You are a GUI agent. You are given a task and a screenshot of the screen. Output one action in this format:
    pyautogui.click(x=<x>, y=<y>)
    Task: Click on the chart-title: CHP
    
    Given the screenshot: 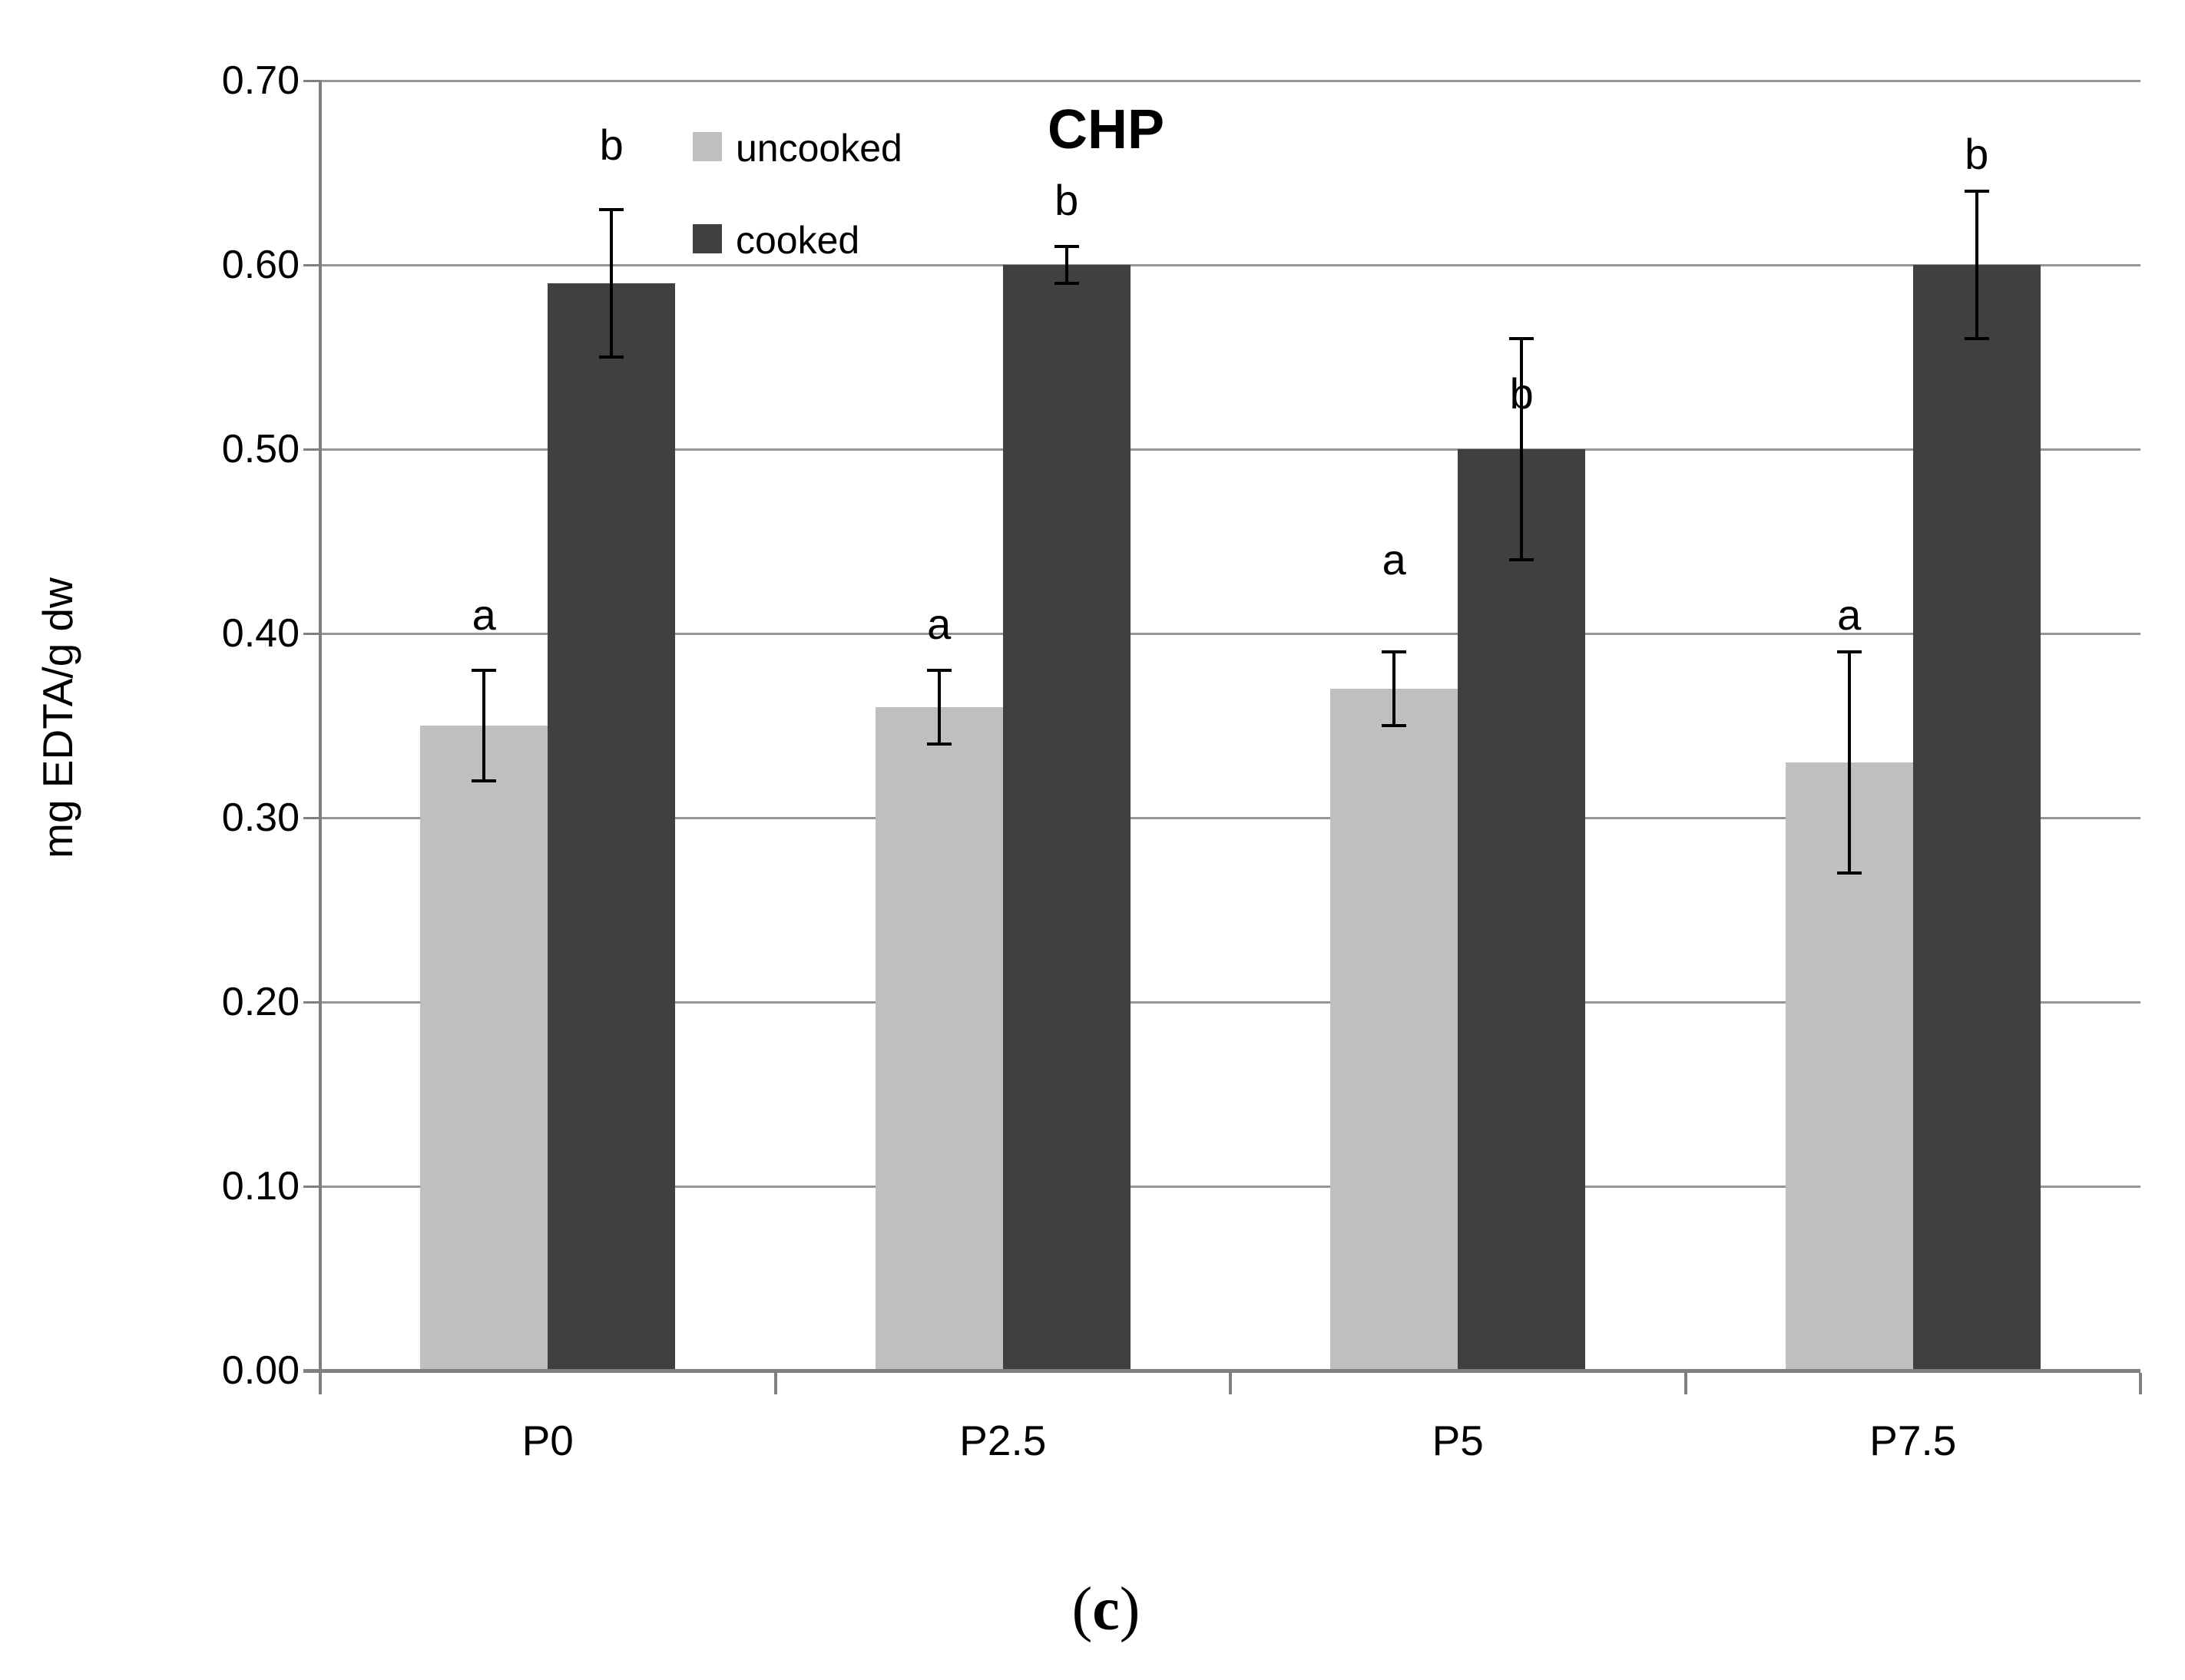 What is the action you would take?
    pyautogui.click(x=1106, y=129)
    